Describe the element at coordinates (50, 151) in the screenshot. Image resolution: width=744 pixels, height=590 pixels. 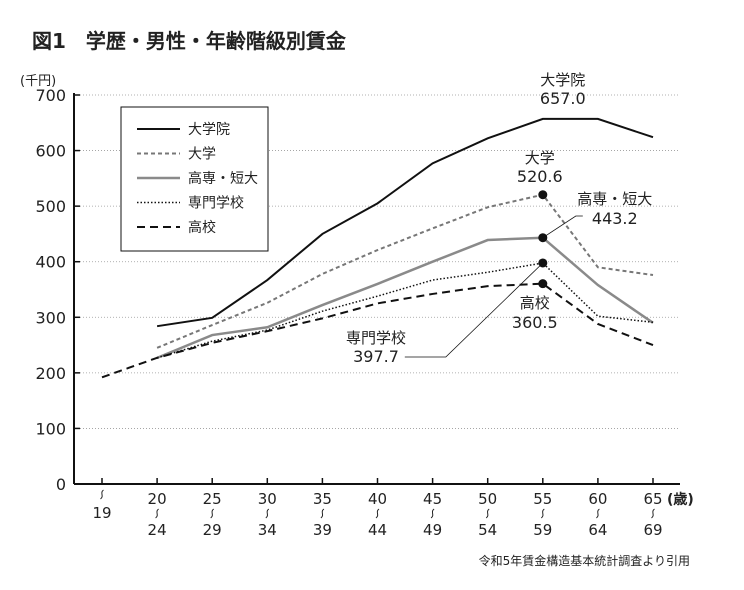
I see `y-tick-label: 600` at that location.